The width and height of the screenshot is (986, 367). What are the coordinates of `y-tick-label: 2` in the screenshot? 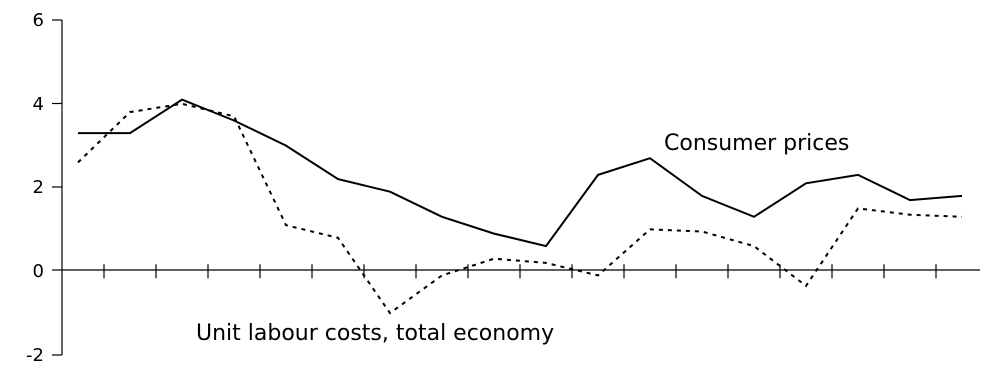 It's located at (38, 187).